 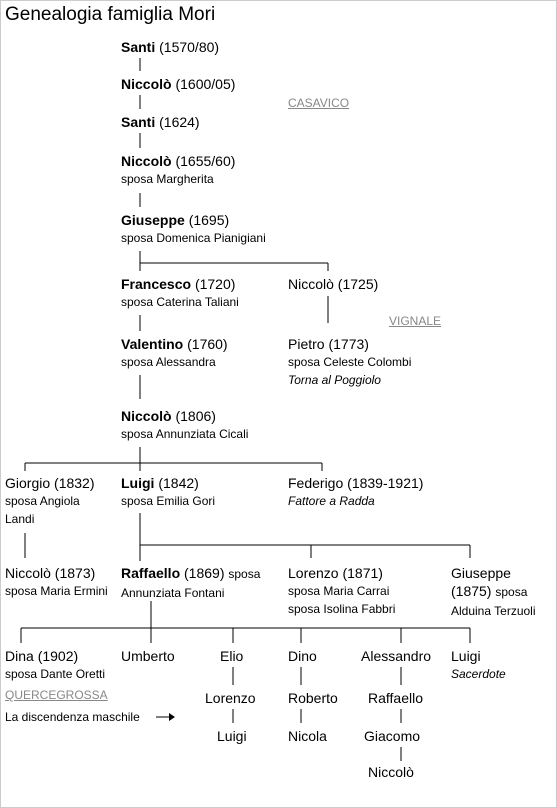 What do you see at coordinates (55, 665) in the screenshot?
I see `person: Dina (1902) sposa Dante Oretti` at bounding box center [55, 665].